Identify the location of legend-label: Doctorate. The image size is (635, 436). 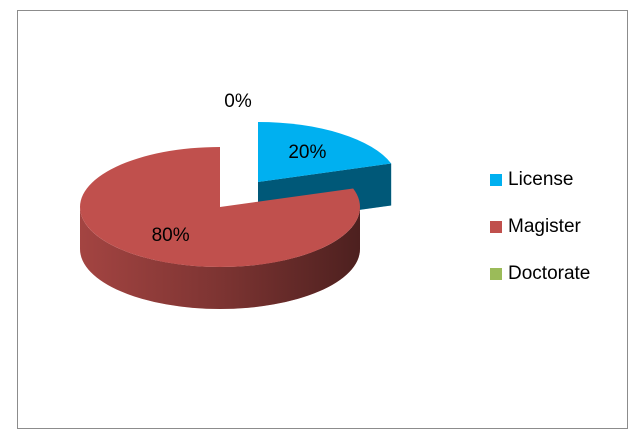
(549, 273).